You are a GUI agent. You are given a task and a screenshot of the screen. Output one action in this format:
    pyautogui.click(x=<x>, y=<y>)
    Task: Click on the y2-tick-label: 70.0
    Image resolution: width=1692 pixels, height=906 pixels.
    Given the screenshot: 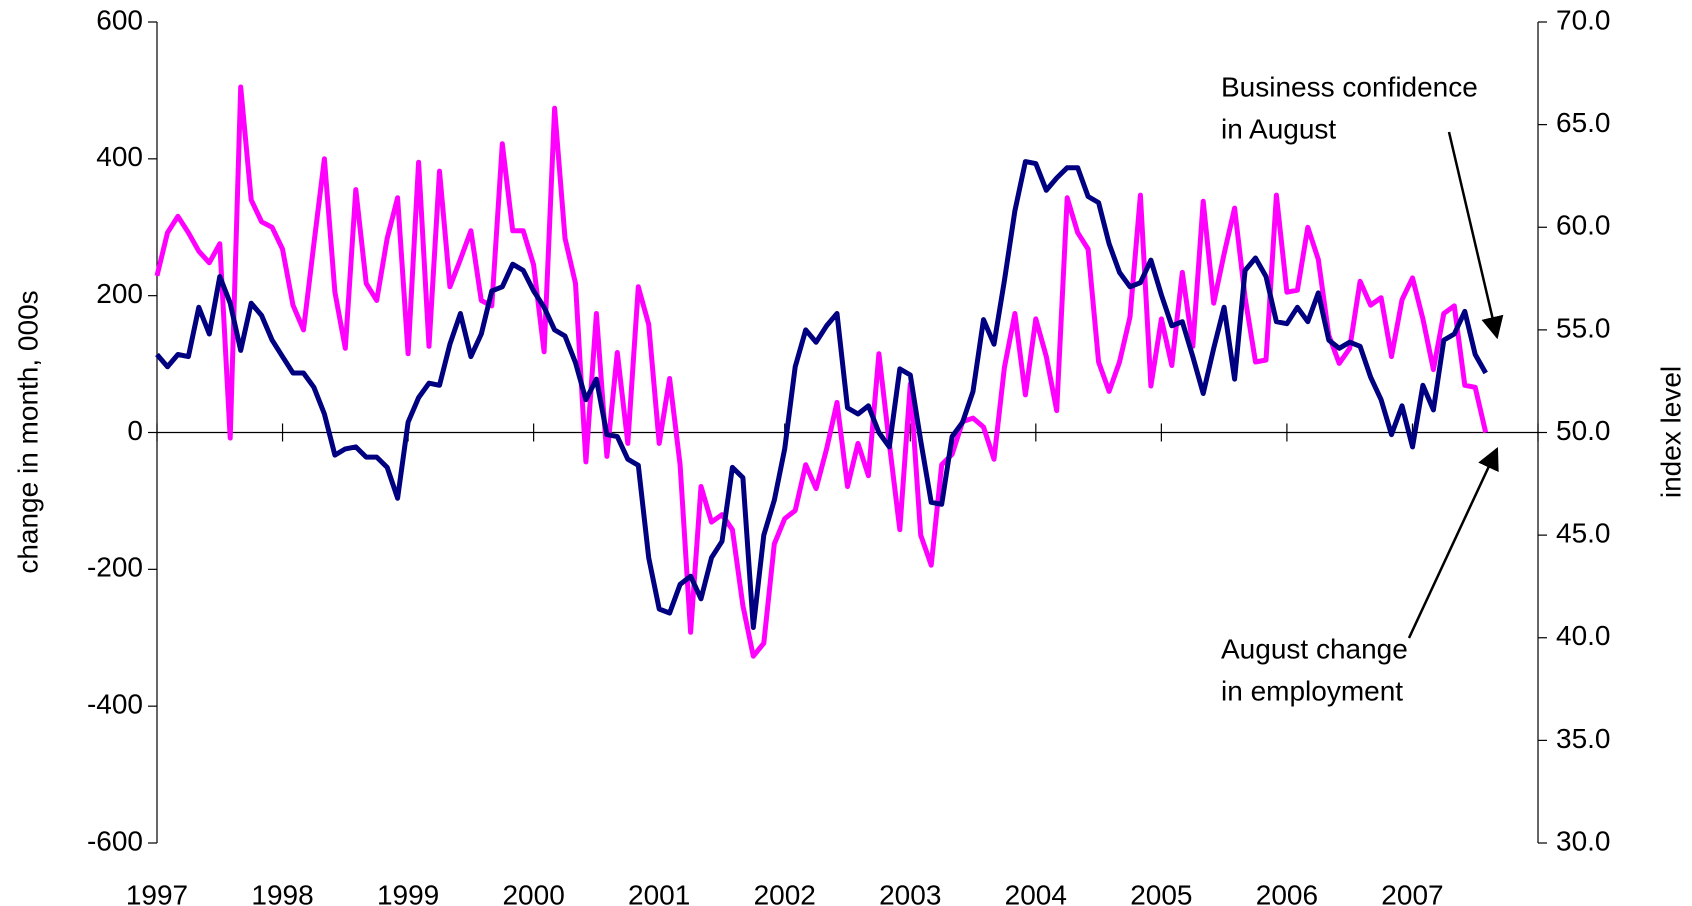 What is the action you would take?
    pyautogui.click(x=1583, y=19)
    